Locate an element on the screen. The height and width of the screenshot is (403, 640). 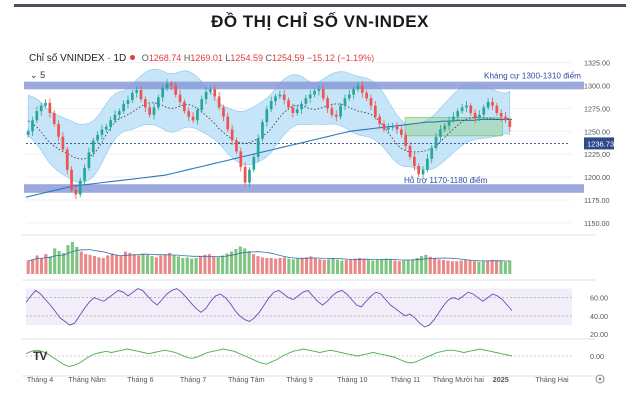
low-label: L is located at coordinates (228, 58).